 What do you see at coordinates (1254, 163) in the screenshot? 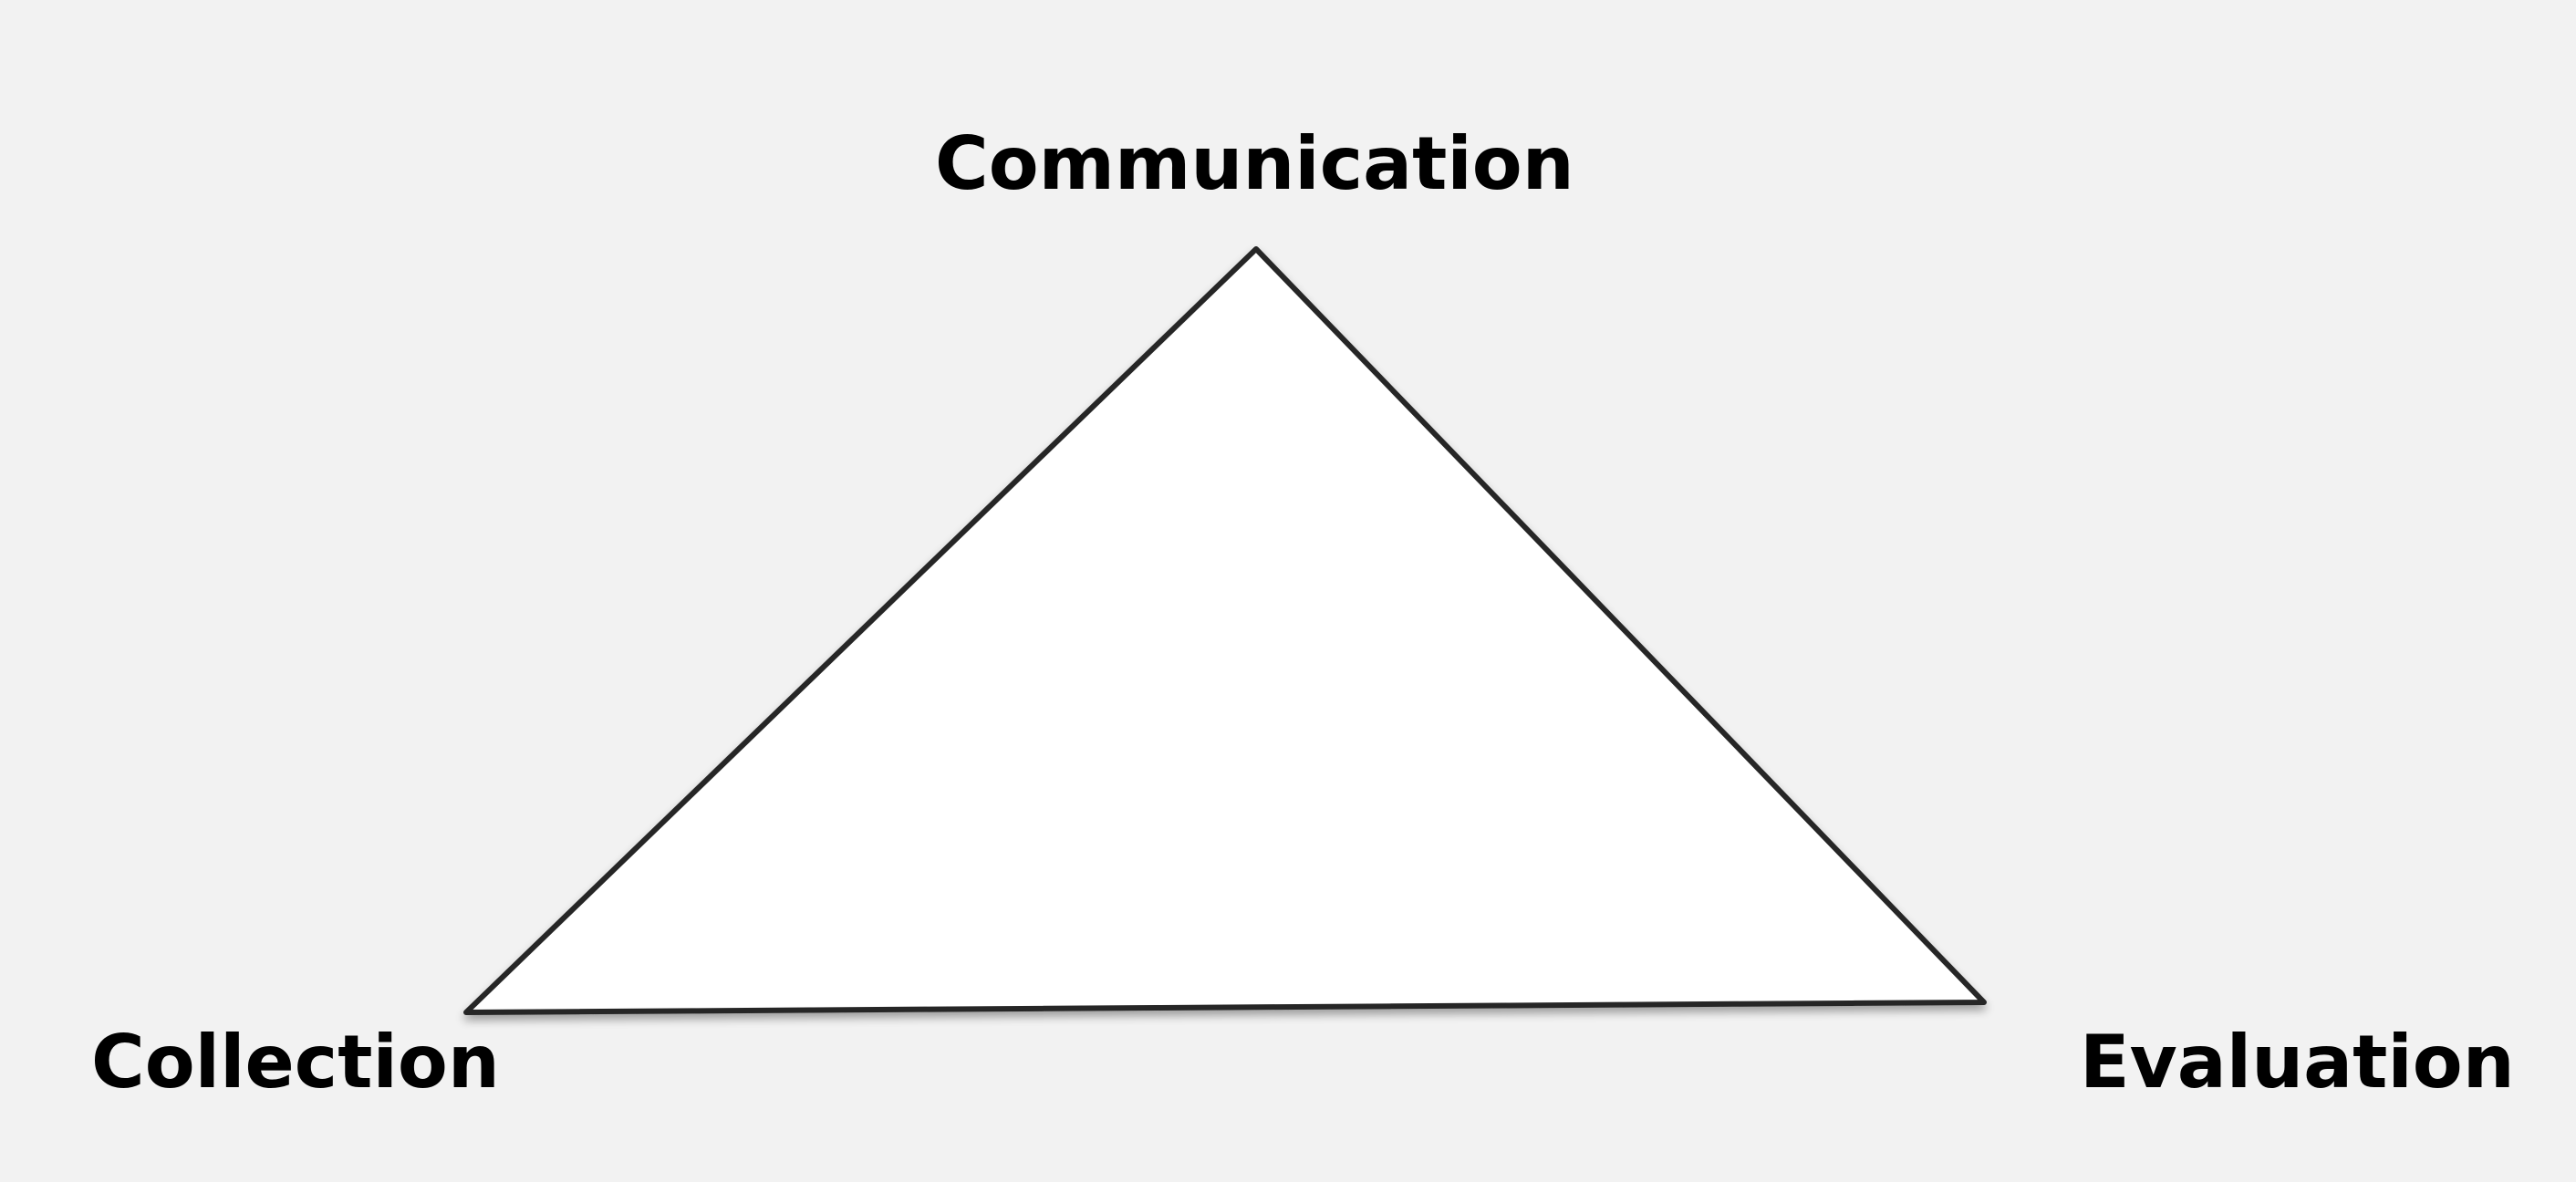
I see `vertex-label-communication: Communication` at bounding box center [1254, 163].